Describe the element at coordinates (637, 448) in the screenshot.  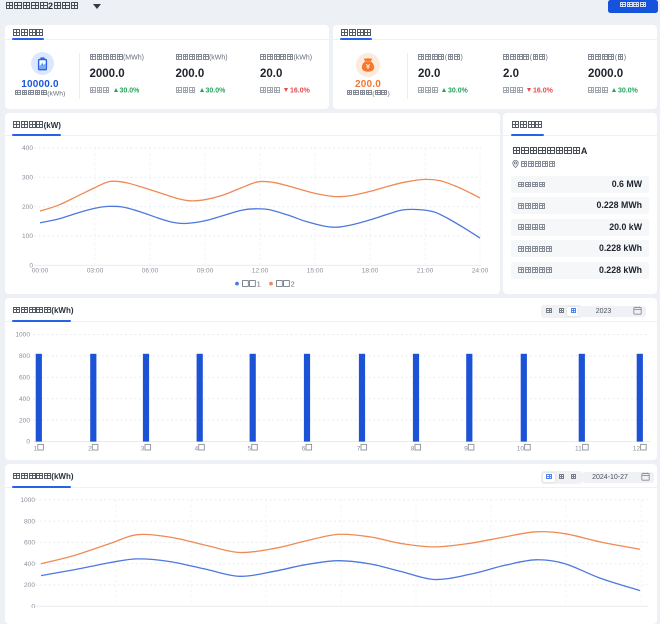
I see `svg-text: 12` at that location.